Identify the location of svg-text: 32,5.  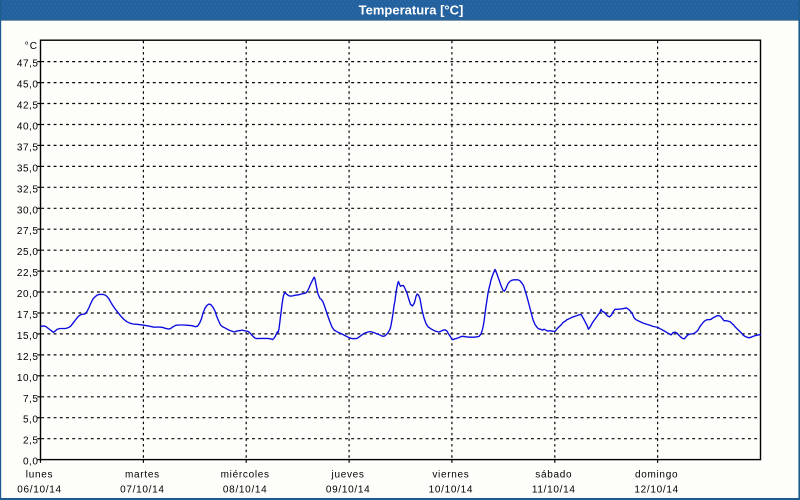
(27, 189).